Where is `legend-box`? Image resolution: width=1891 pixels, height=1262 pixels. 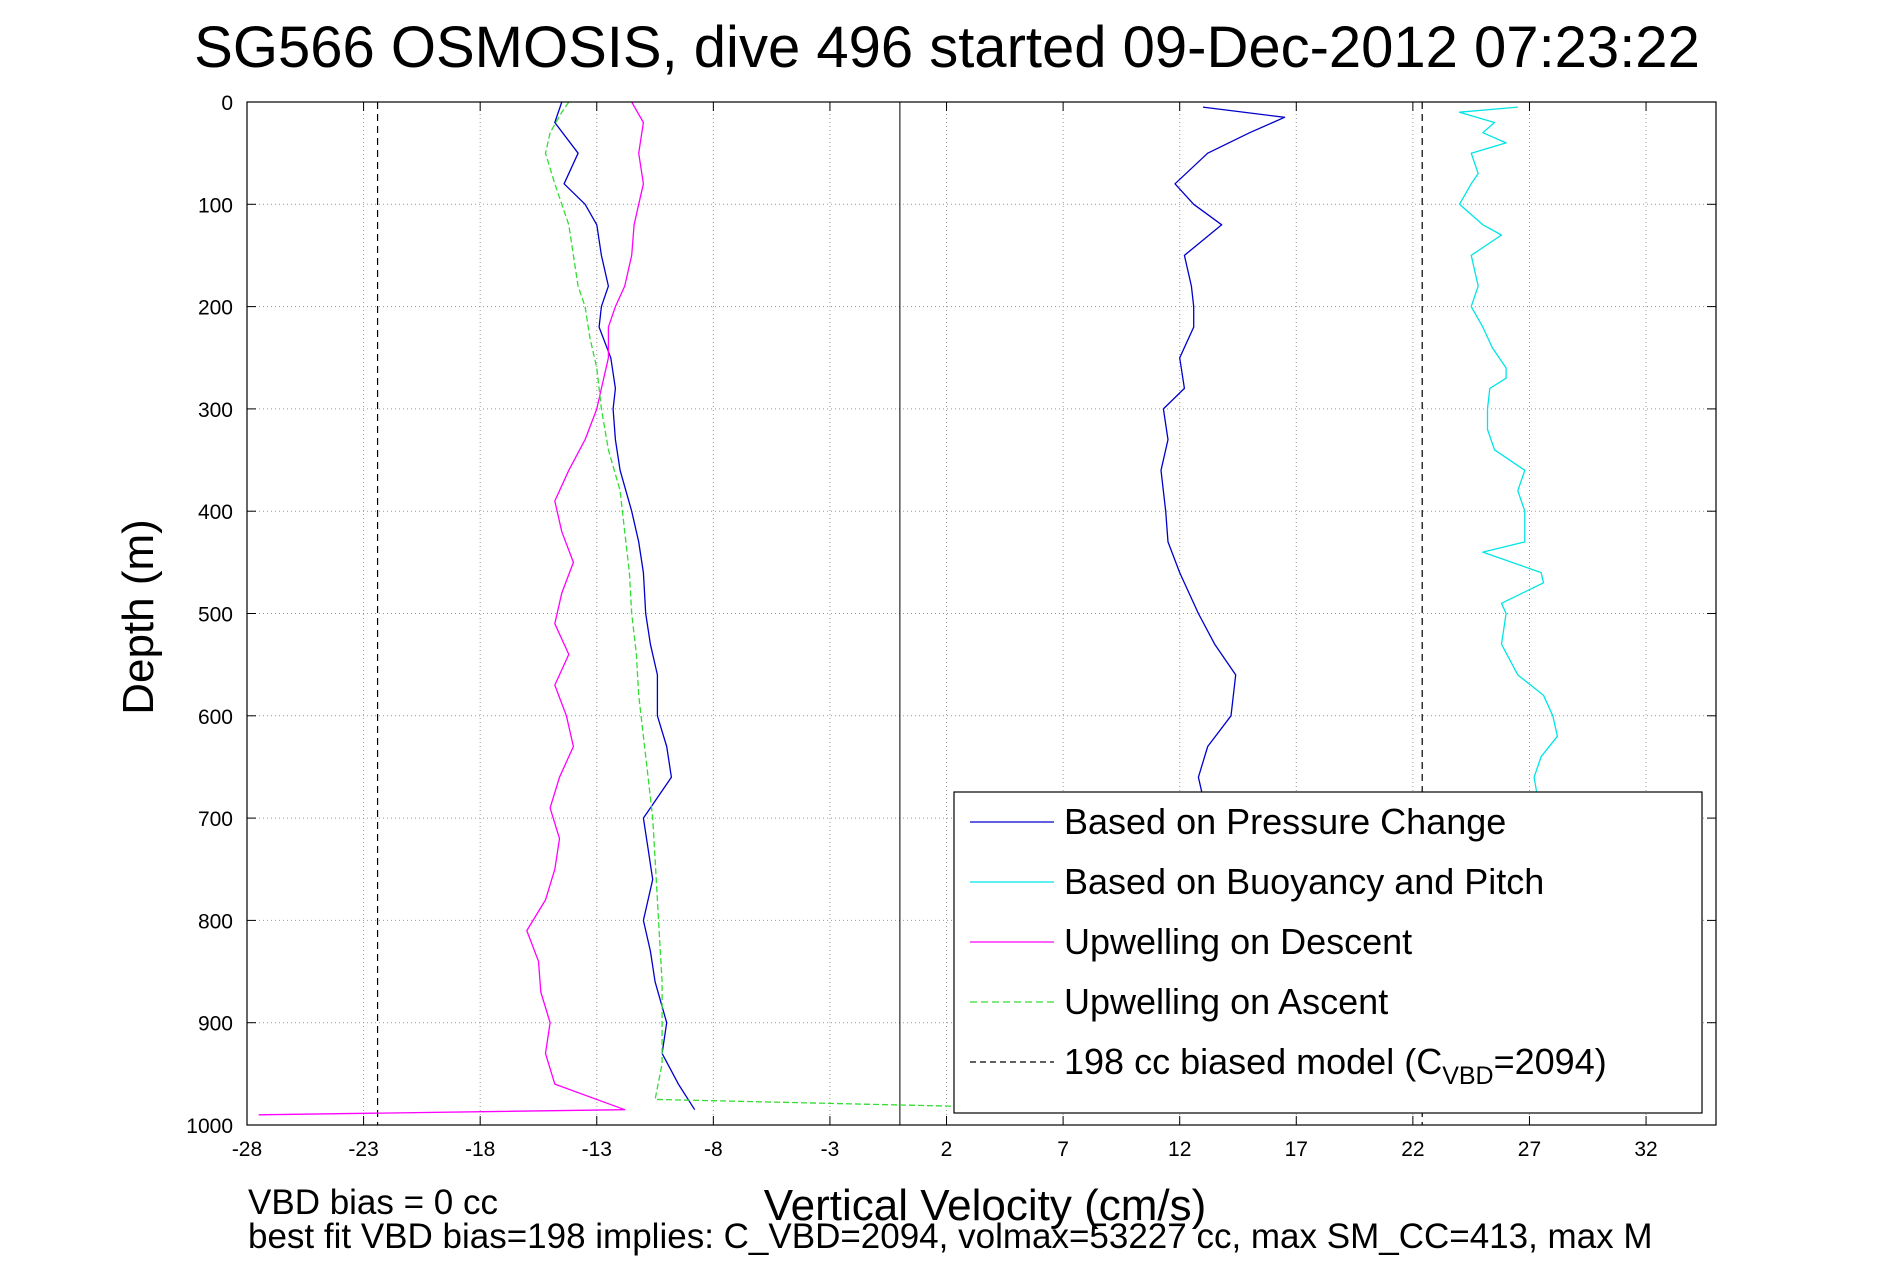 legend-box is located at coordinates (1328, 952).